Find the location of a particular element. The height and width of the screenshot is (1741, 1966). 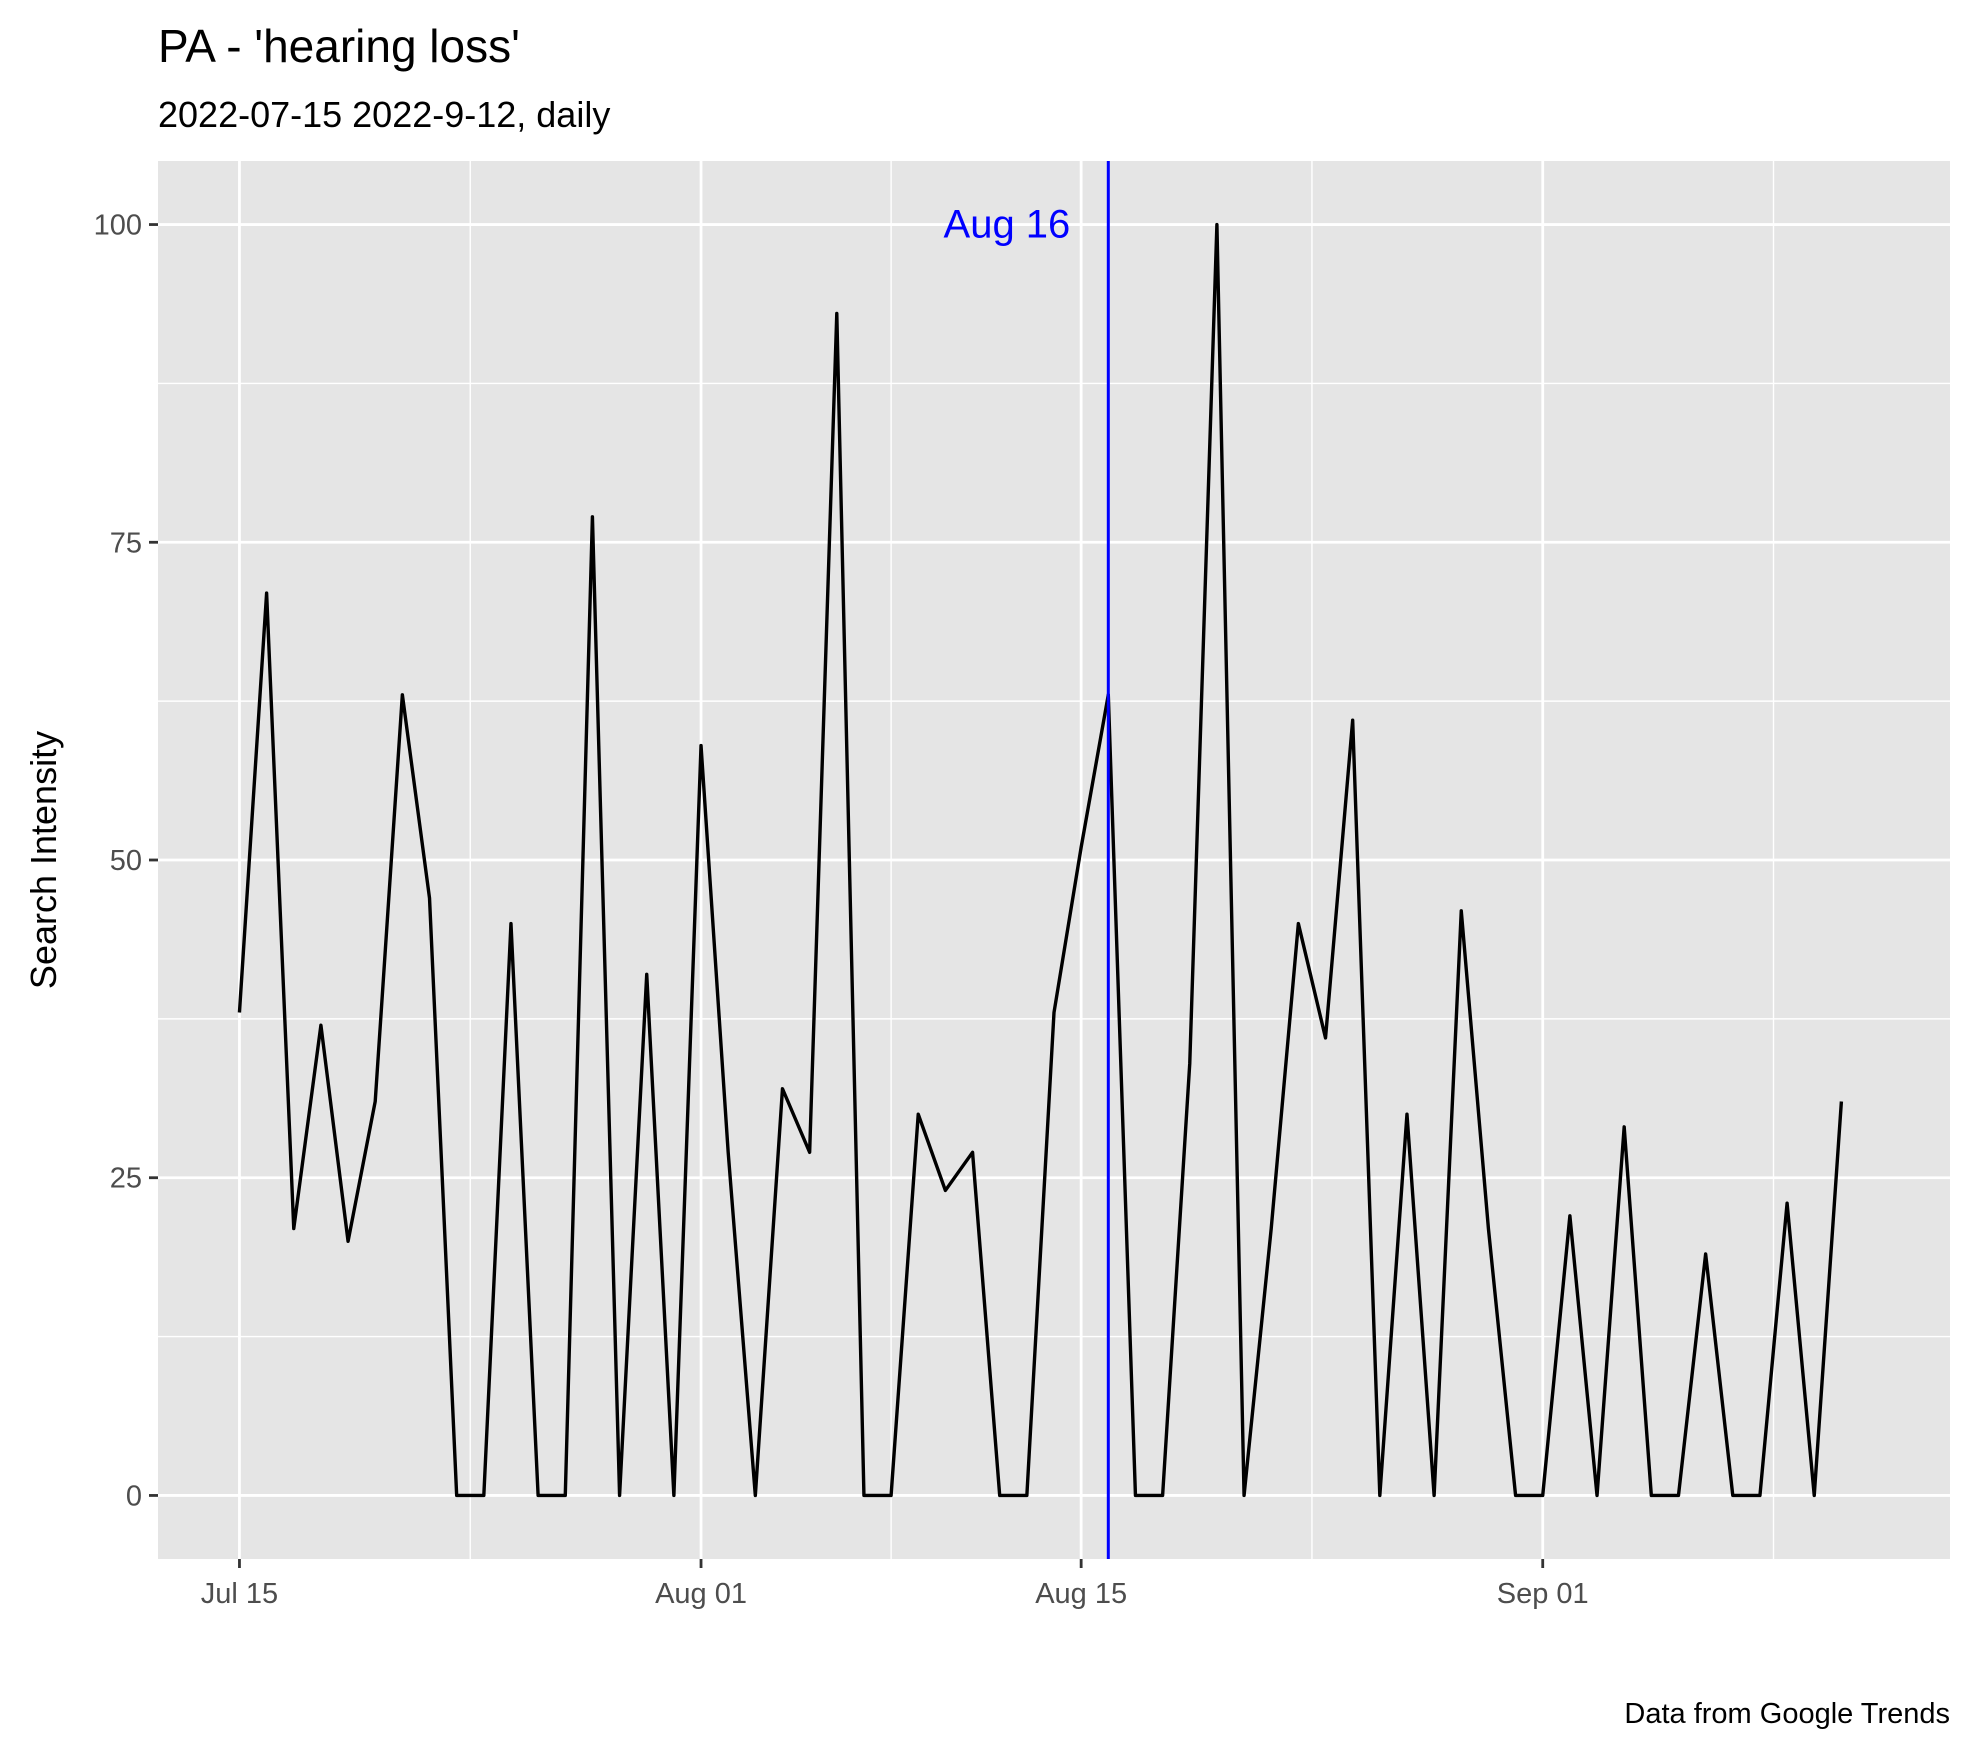

y-axis-title: Search Intensity is located at coordinates (43, 860).